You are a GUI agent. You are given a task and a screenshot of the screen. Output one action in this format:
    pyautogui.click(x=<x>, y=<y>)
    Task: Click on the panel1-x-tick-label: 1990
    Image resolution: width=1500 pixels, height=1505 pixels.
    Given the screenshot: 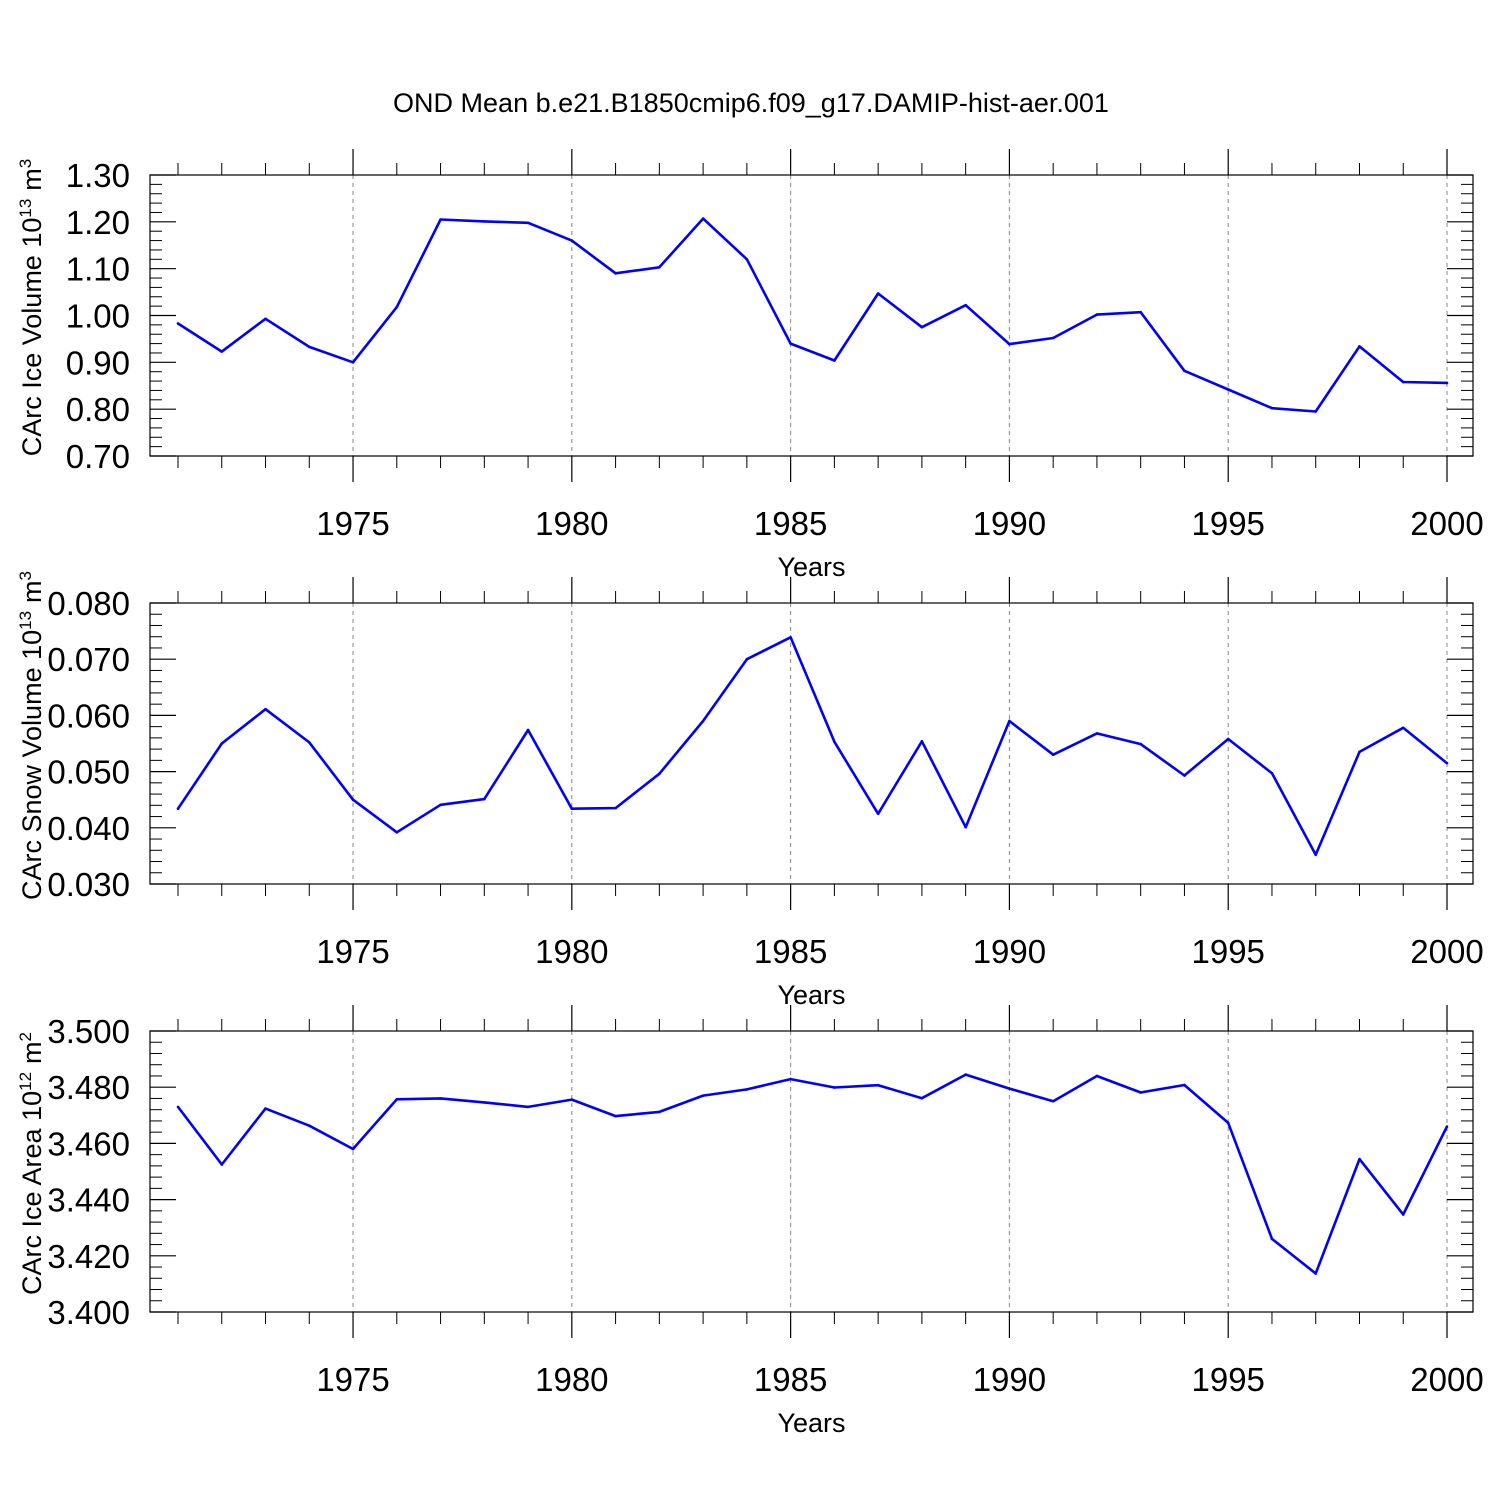 What is the action you would take?
    pyautogui.click(x=1009, y=523)
    